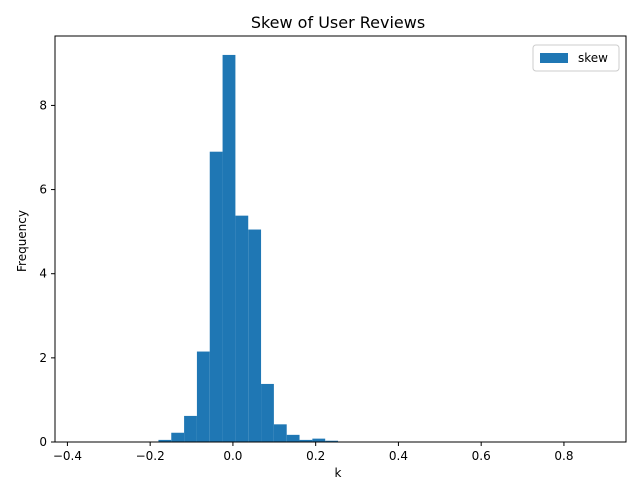  Describe the element at coordinates (43, 358) in the screenshot. I see `y-tick-label-1: 2` at that location.